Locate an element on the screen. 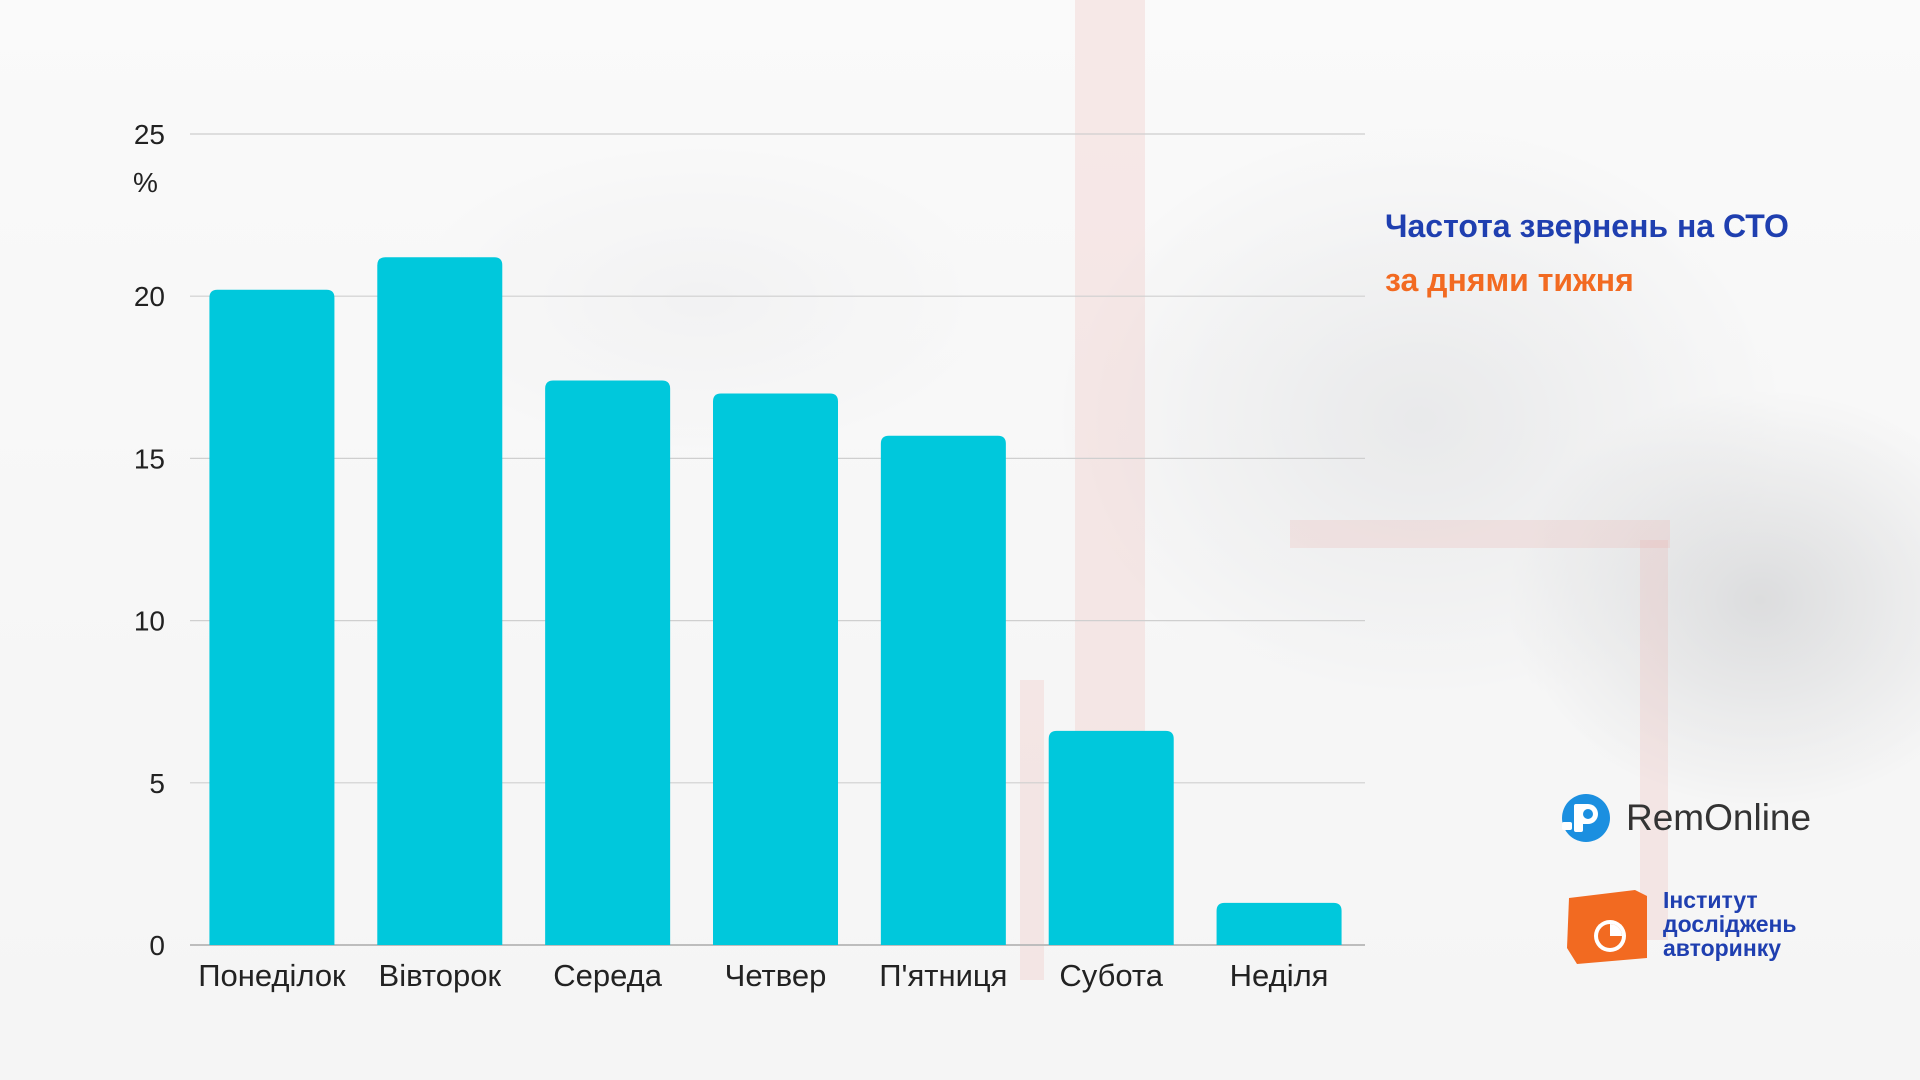  institute-line-1: Інститут is located at coordinates (1710, 900).